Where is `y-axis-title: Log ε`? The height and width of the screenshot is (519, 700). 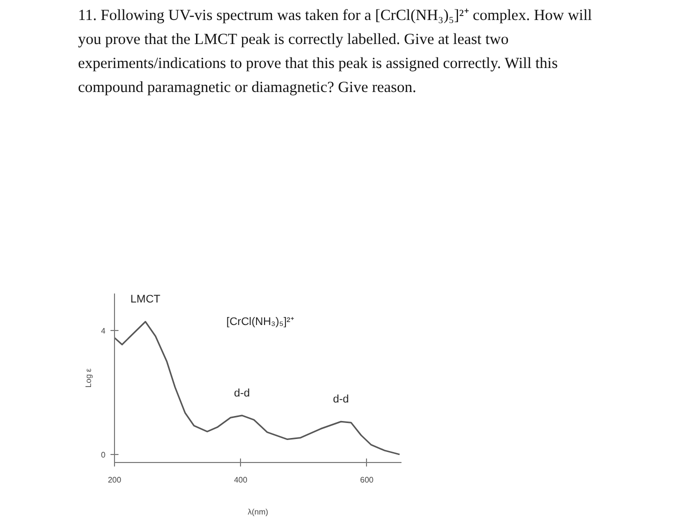 y-axis-title: Log ε is located at coordinates (89, 378).